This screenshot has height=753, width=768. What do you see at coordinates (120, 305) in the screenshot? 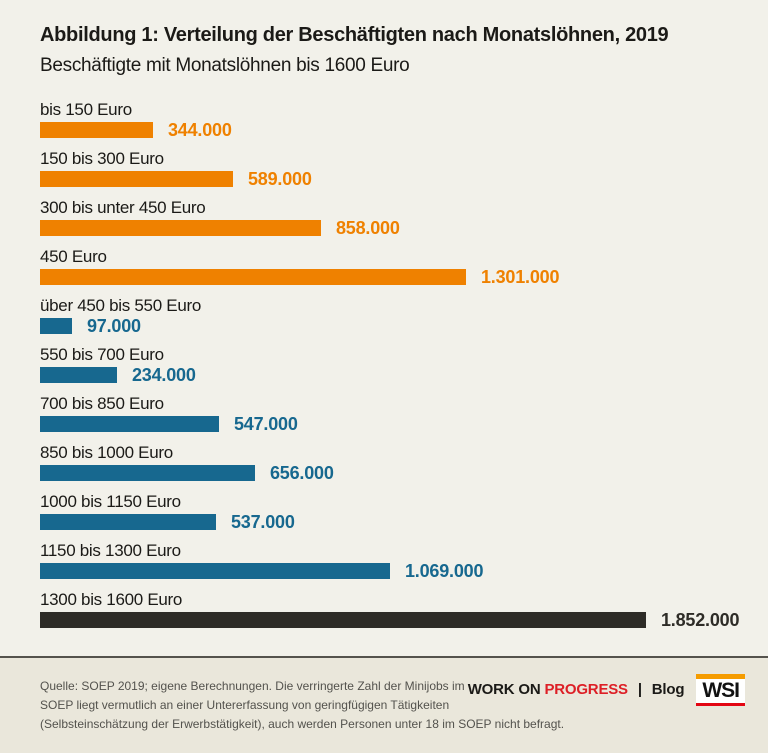
I see `category-label: über 450 bis 550 Euro` at bounding box center [120, 305].